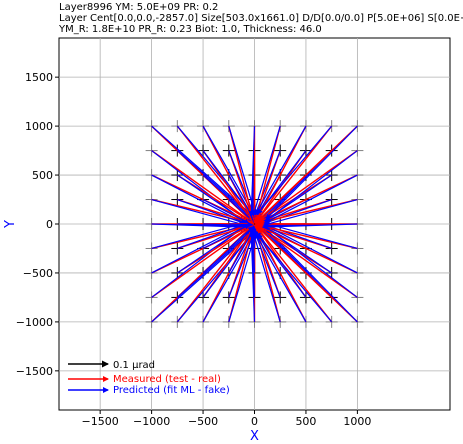 The height and width of the screenshot is (444, 463). Describe the element at coordinates (357, 421) in the screenshot. I see `x-tick-label: 1000` at that location.